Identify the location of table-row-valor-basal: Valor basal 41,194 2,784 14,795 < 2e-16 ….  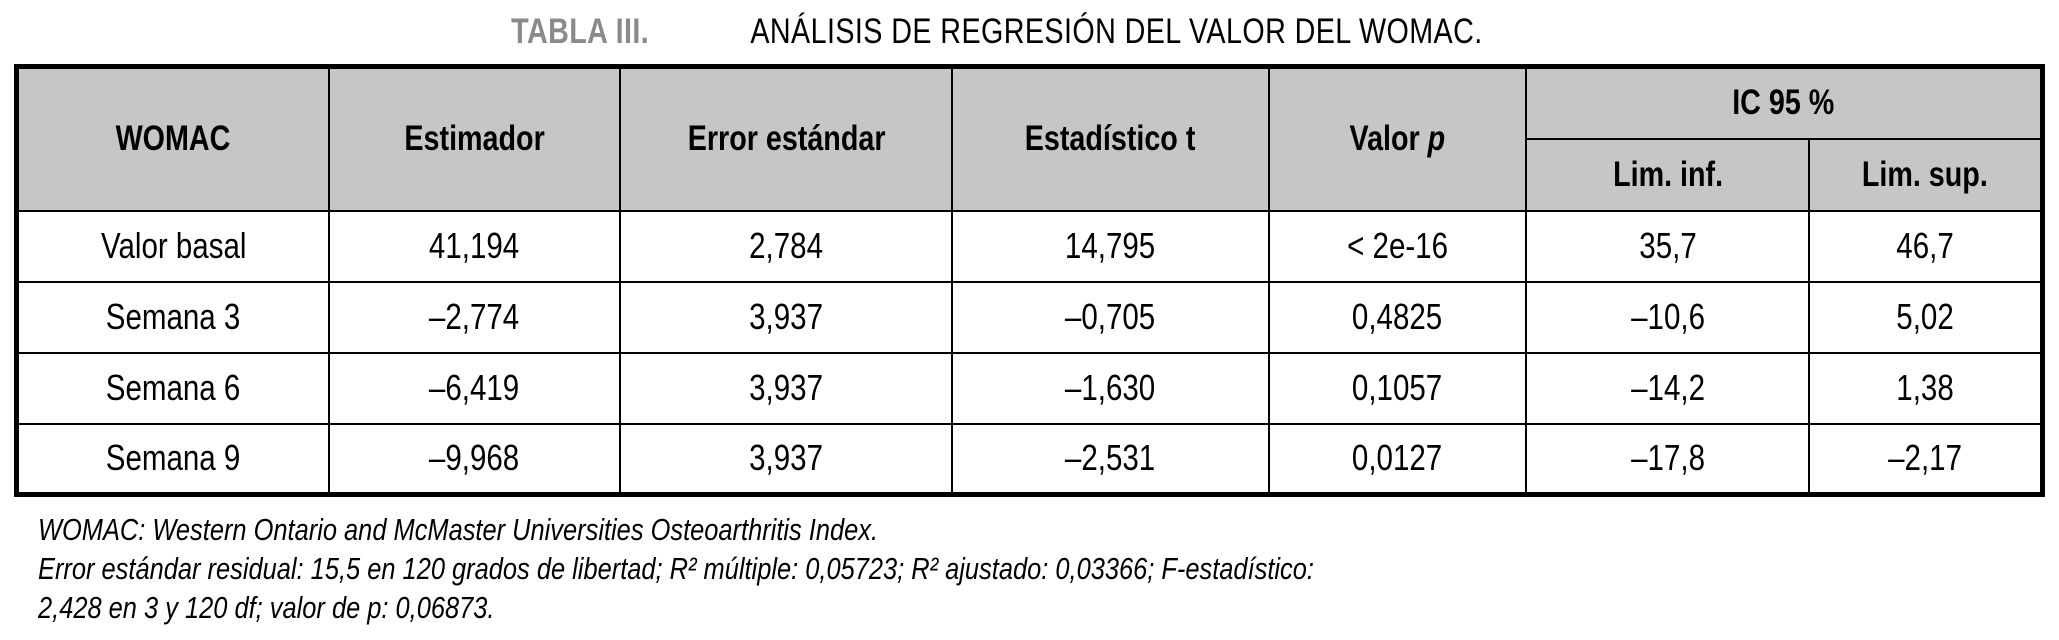
(1029, 246).